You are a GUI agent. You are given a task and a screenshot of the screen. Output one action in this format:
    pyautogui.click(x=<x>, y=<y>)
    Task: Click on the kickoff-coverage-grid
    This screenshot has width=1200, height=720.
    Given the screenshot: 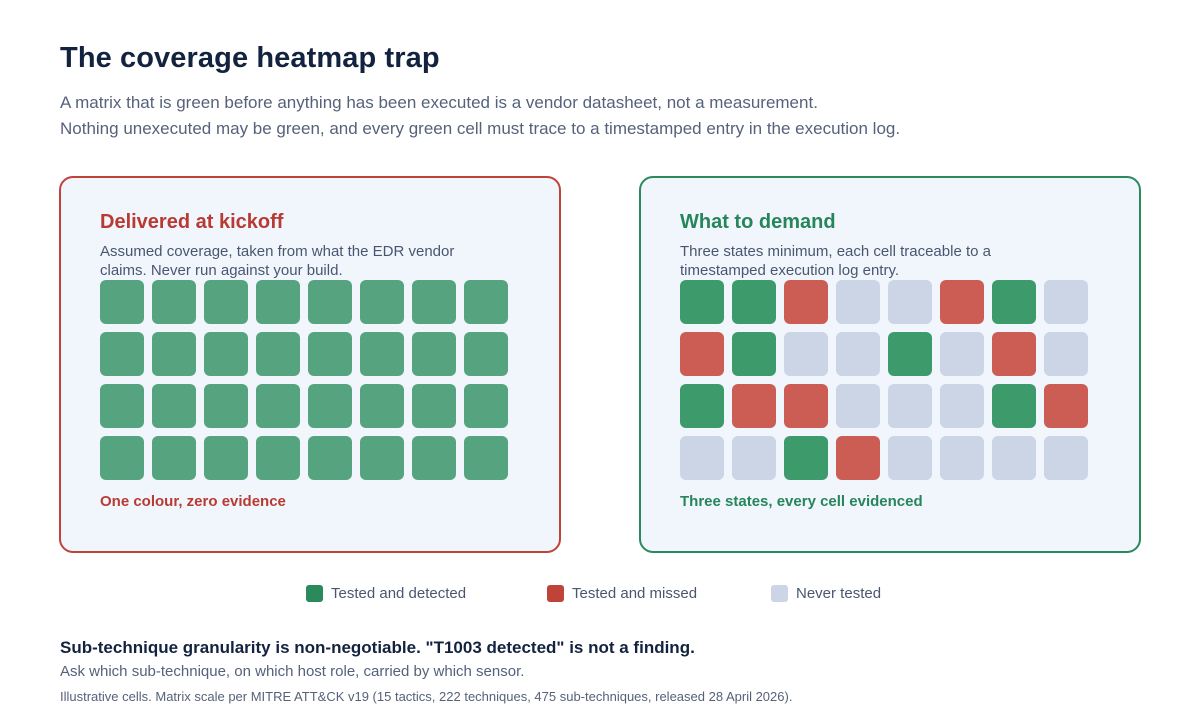 What is the action you would take?
    pyautogui.click(x=304, y=380)
    